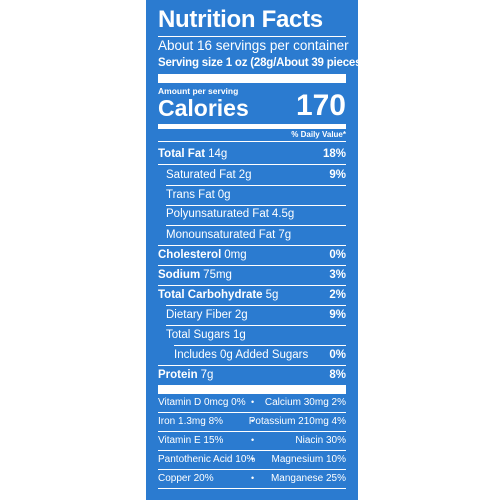 This screenshot has height=500, width=500. I want to click on vitamin-row: Iron 1.3mg 8% • Potassium 210mg 4%, so click(252, 422).